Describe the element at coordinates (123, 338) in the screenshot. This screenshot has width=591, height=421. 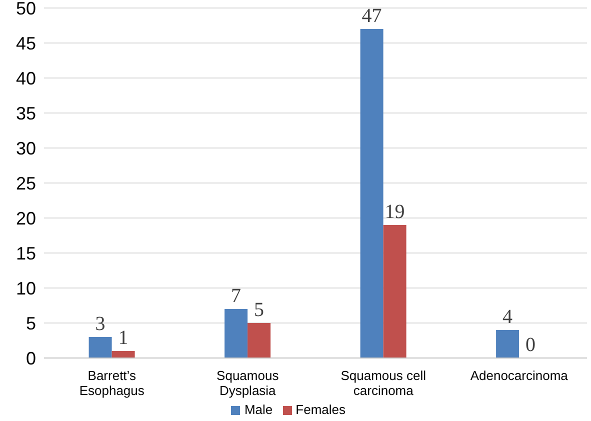
I see `data-label: 1` at that location.